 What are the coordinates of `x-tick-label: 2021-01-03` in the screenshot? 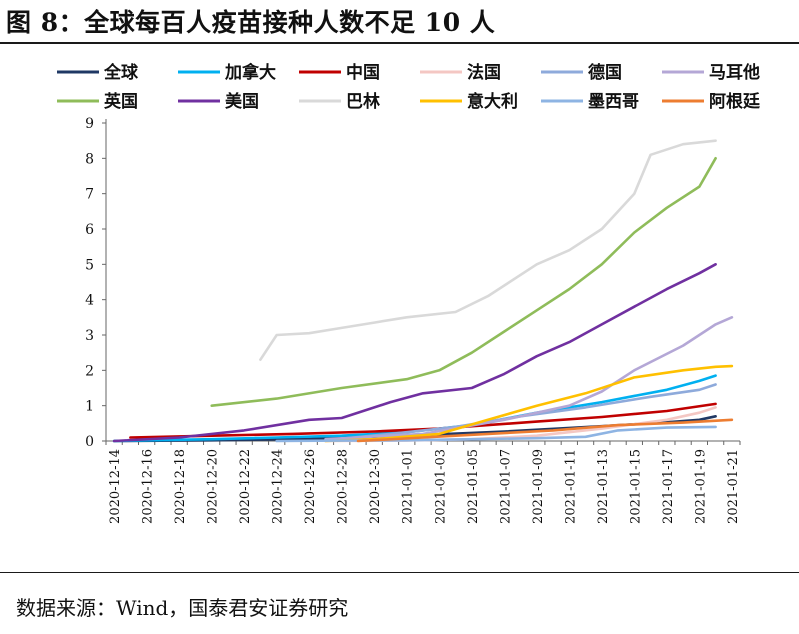 It's located at (440, 486).